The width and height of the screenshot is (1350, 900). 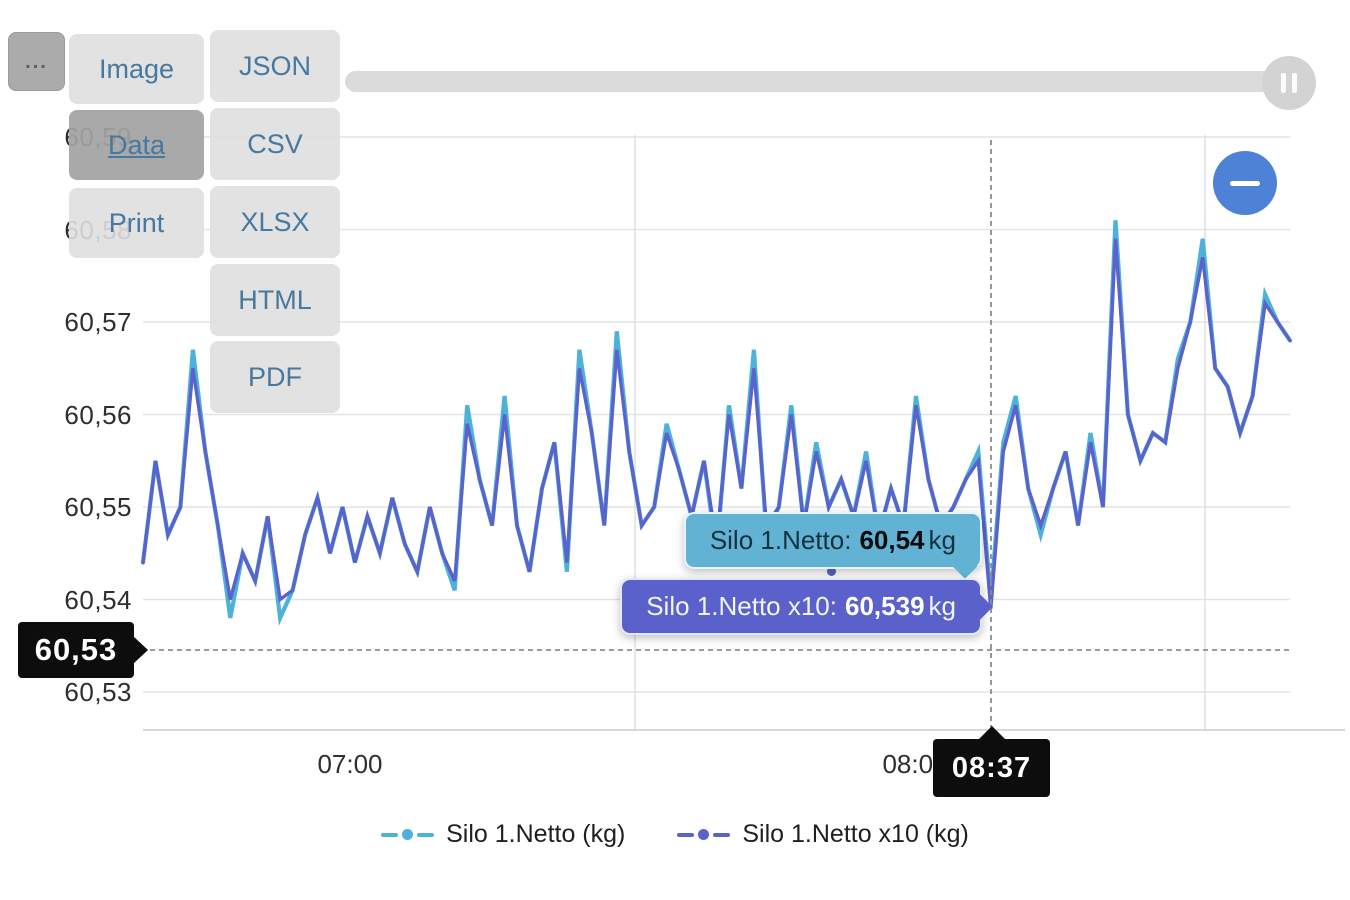 I want to click on legend-item-silo1x10: Silo 1.Netto x10 (kg), so click(x=823, y=834).